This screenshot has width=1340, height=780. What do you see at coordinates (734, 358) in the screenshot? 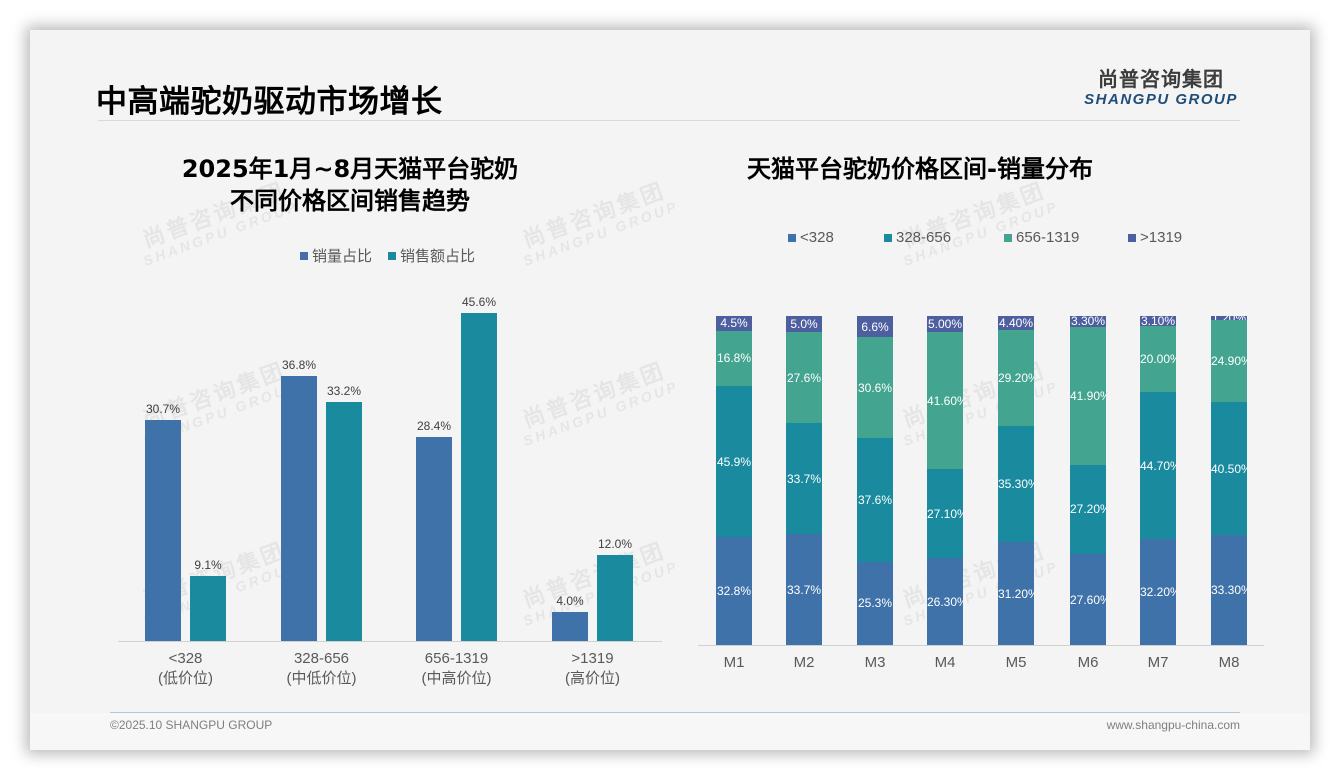
I see `segment-value-label: 16.8%` at bounding box center [734, 358].